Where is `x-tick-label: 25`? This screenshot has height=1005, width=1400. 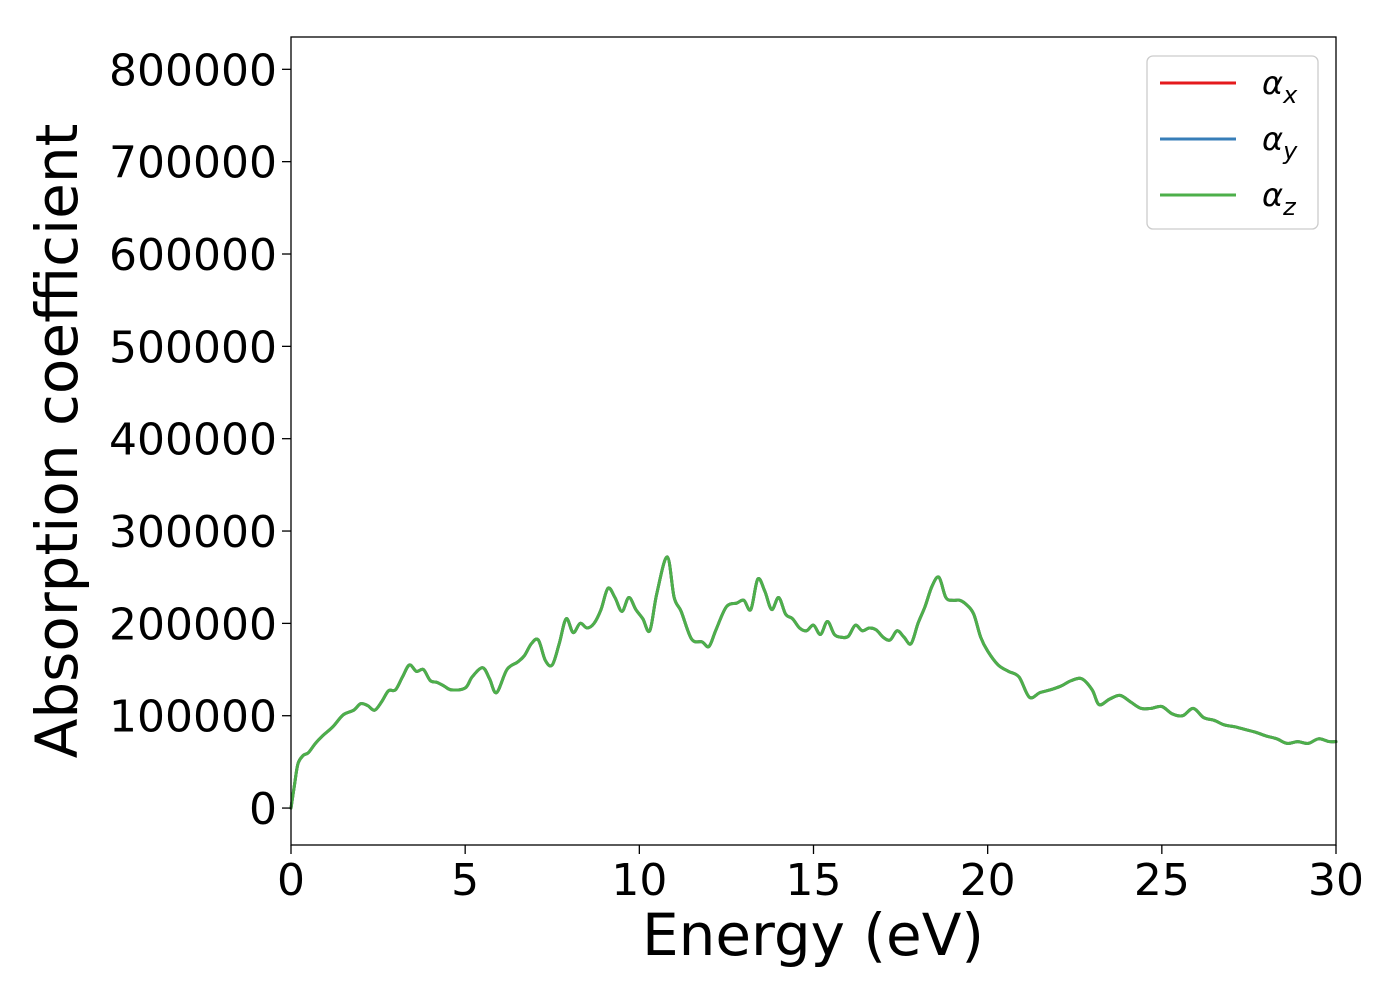 x-tick-label: 25 is located at coordinates (1162, 880).